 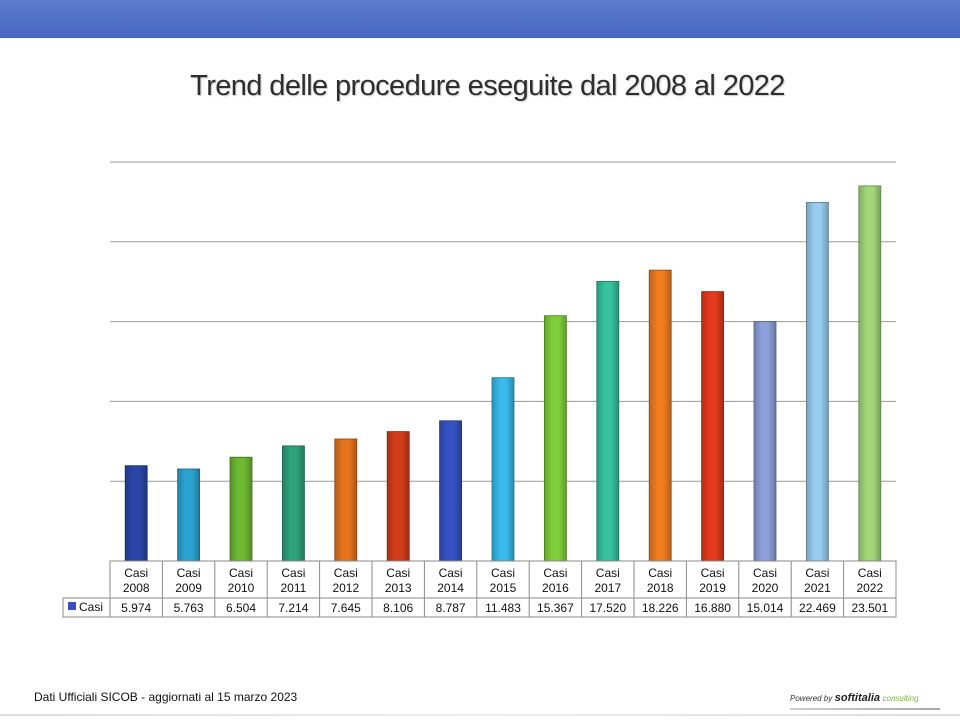 What do you see at coordinates (451, 491) in the screenshot?
I see `bar-2014` at bounding box center [451, 491].